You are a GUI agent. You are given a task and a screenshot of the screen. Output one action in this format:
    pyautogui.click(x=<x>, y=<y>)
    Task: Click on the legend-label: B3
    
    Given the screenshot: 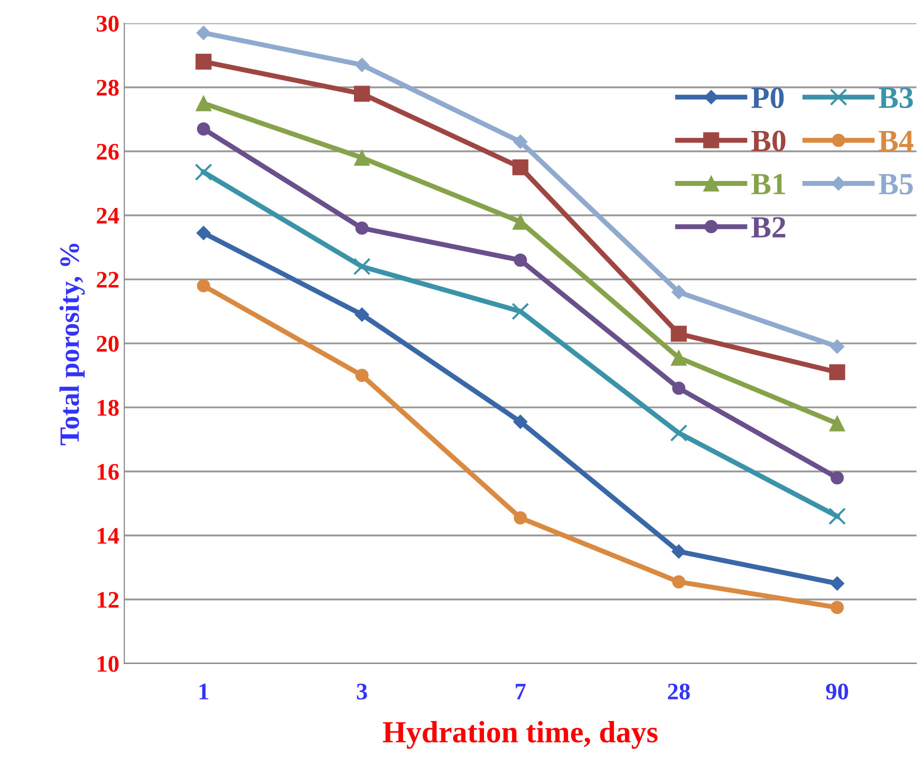 What is the action you would take?
    pyautogui.click(x=895, y=98)
    